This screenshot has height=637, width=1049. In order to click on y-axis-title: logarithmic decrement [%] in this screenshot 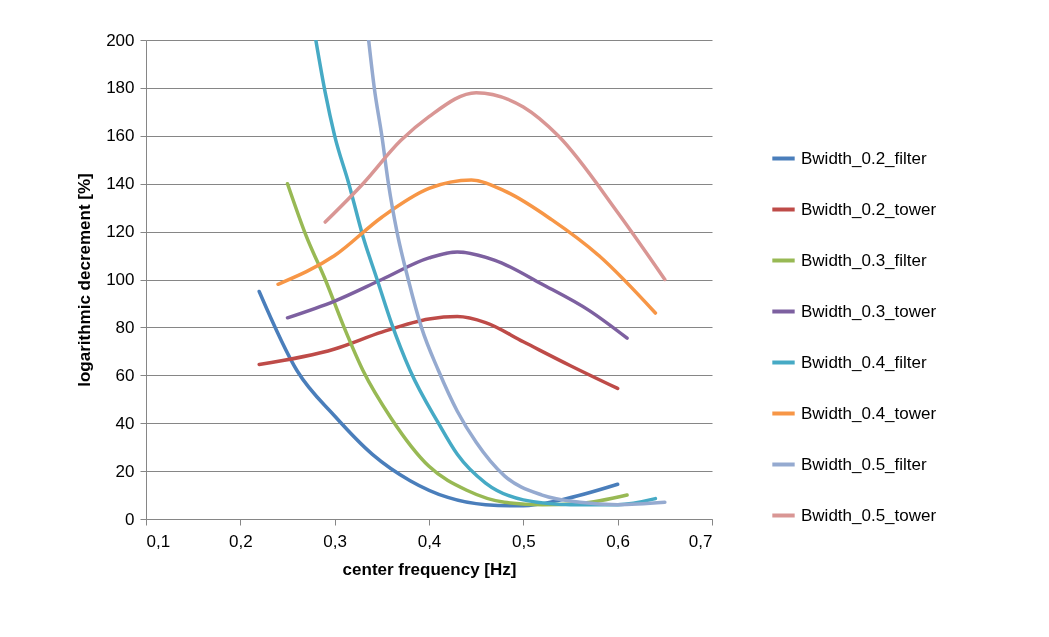, I will do `click(85, 280)`.